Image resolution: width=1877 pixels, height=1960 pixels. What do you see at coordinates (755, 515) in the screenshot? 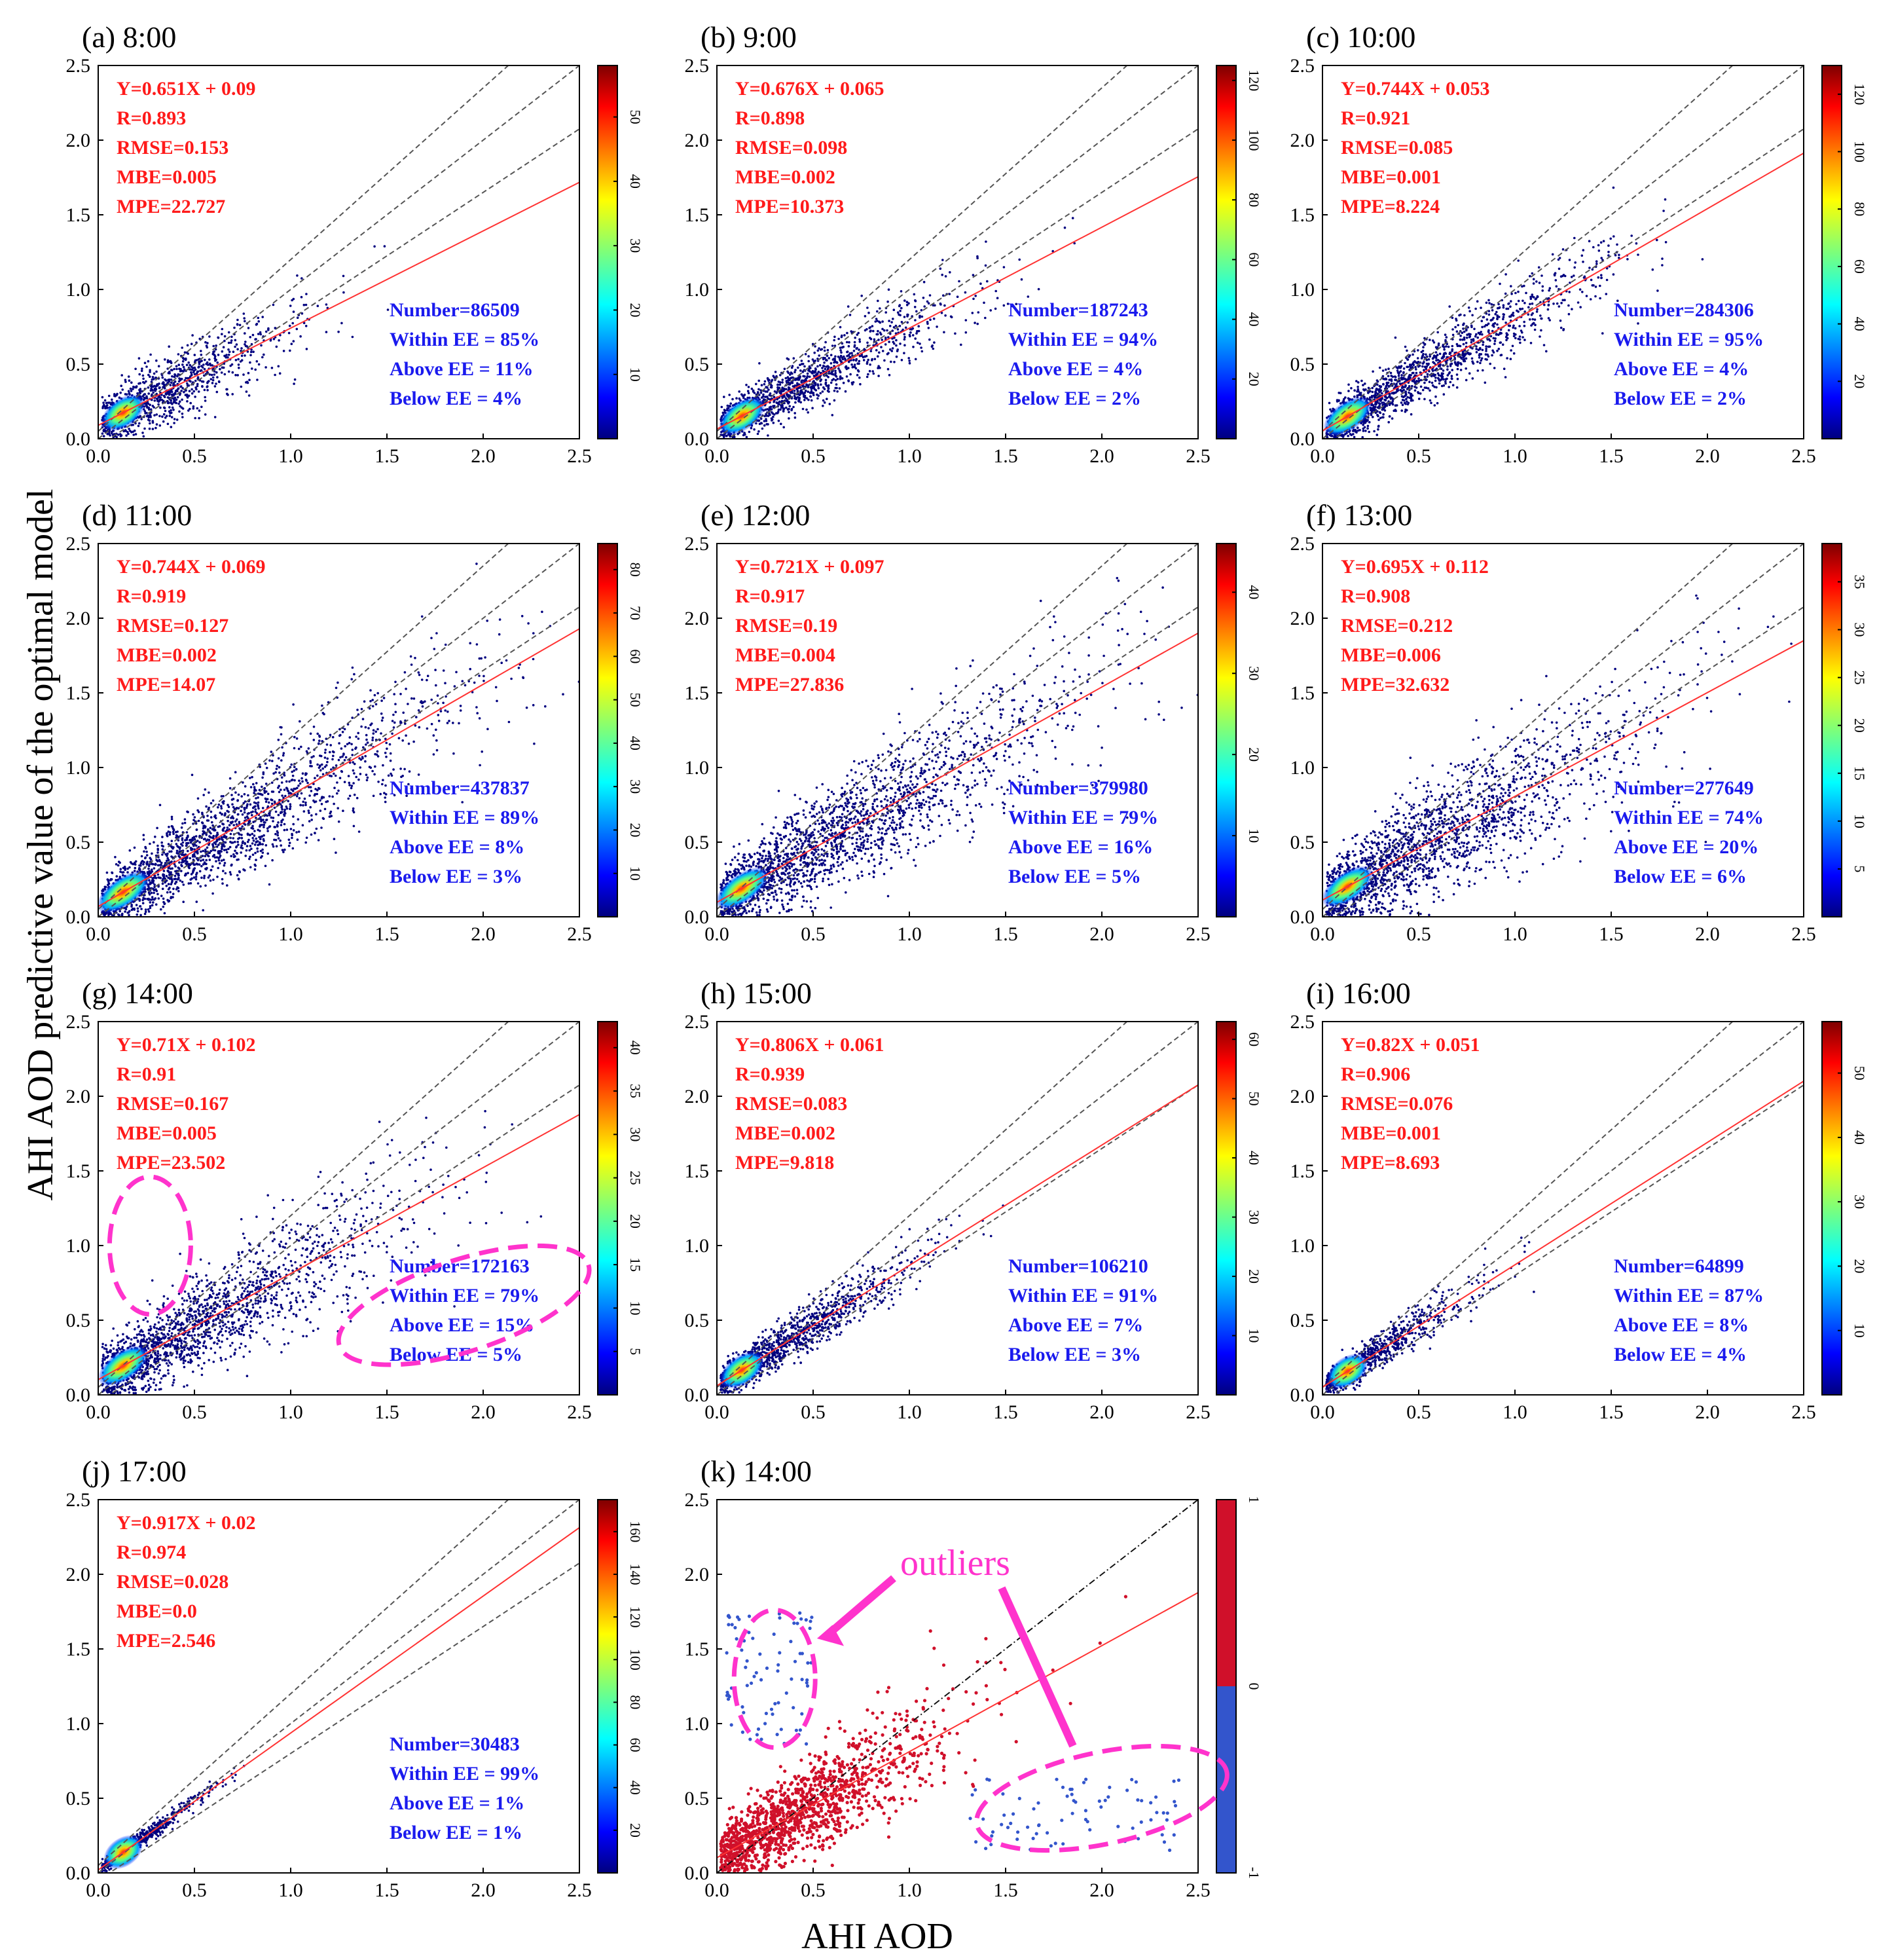
I see `panel-title: (e) 12:00` at bounding box center [755, 515].